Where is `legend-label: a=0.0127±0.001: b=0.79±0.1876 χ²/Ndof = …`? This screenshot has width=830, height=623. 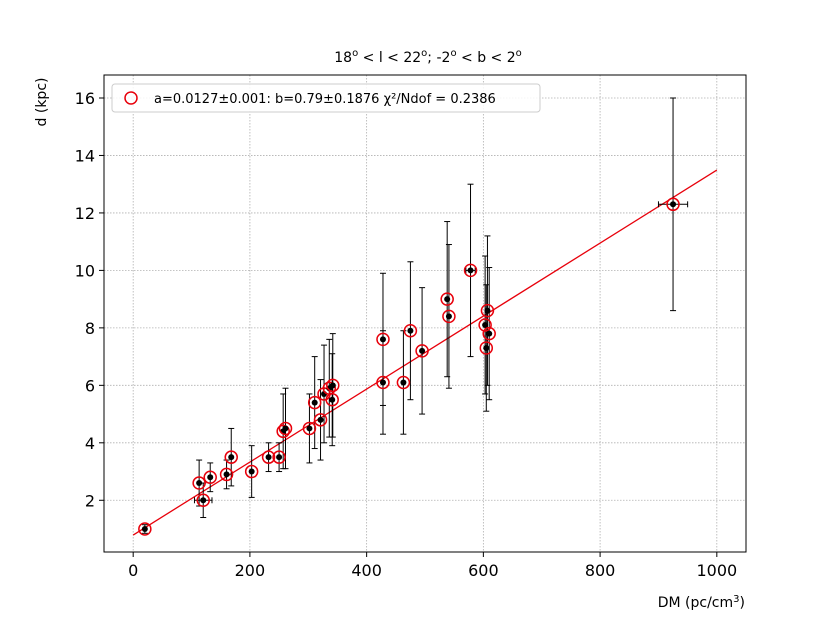 legend-label: a=0.0127±0.001: b=0.79±0.1876 χ²/Ndof = … is located at coordinates (325, 99).